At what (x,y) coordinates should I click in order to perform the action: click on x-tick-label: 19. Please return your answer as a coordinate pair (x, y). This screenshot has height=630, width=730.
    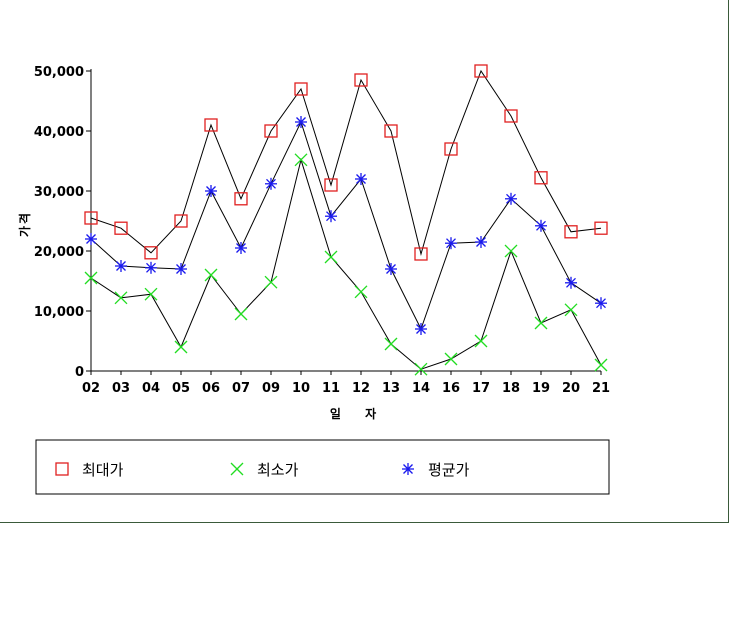
    Looking at the image, I should click on (541, 388).